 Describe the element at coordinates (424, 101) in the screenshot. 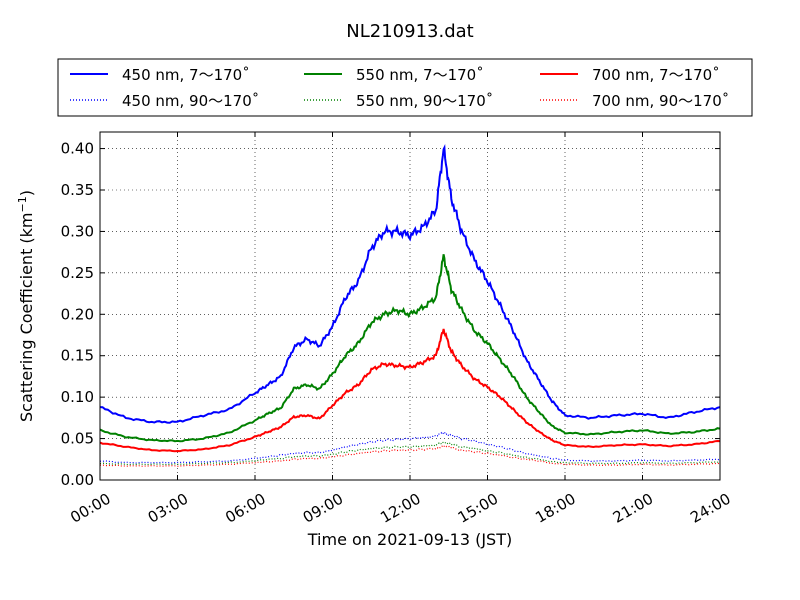

I see `legend-label: 550 nm, 90～170˚` at that location.